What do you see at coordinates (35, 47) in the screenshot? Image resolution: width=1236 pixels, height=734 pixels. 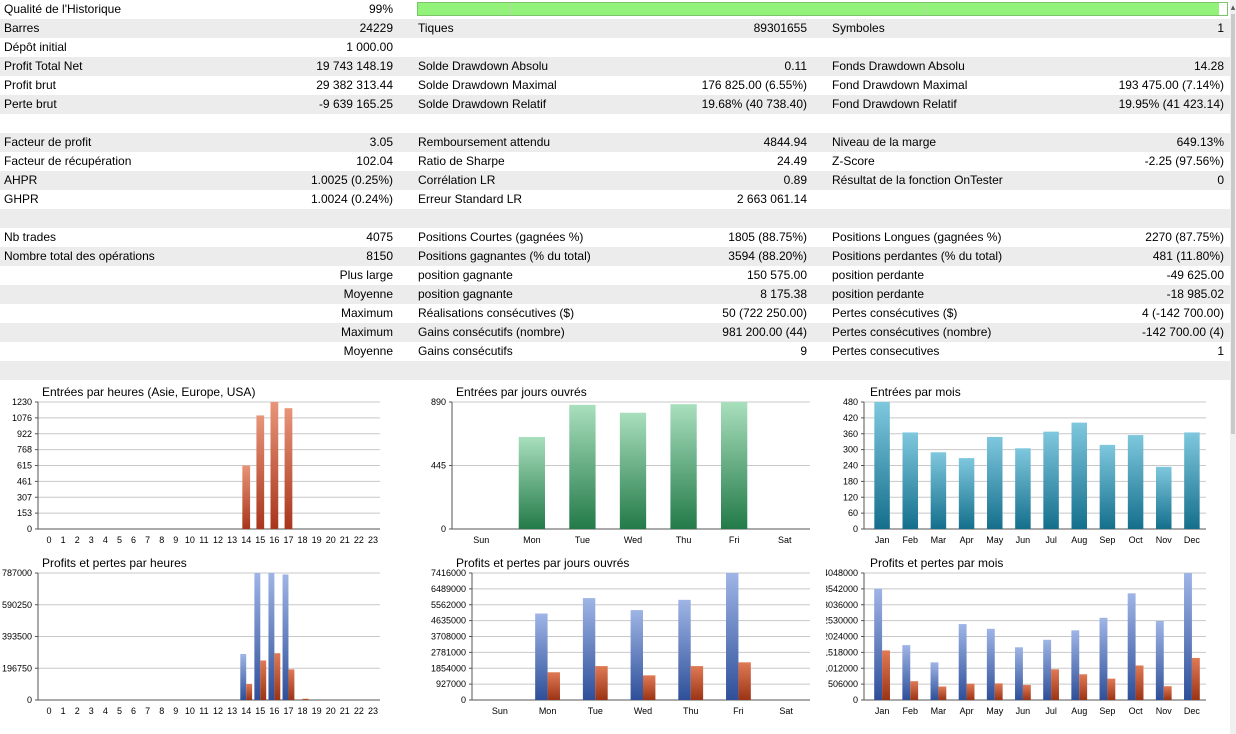 I see `stat-label: Dépôt initial` at bounding box center [35, 47].